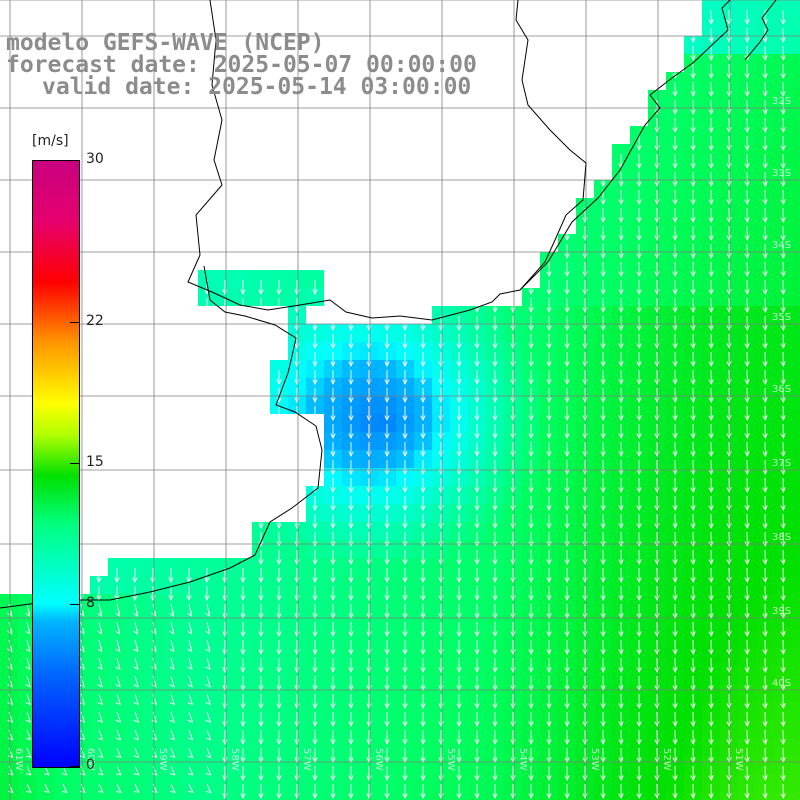  I want to click on colorbar-unit: [m/s], so click(50, 141).